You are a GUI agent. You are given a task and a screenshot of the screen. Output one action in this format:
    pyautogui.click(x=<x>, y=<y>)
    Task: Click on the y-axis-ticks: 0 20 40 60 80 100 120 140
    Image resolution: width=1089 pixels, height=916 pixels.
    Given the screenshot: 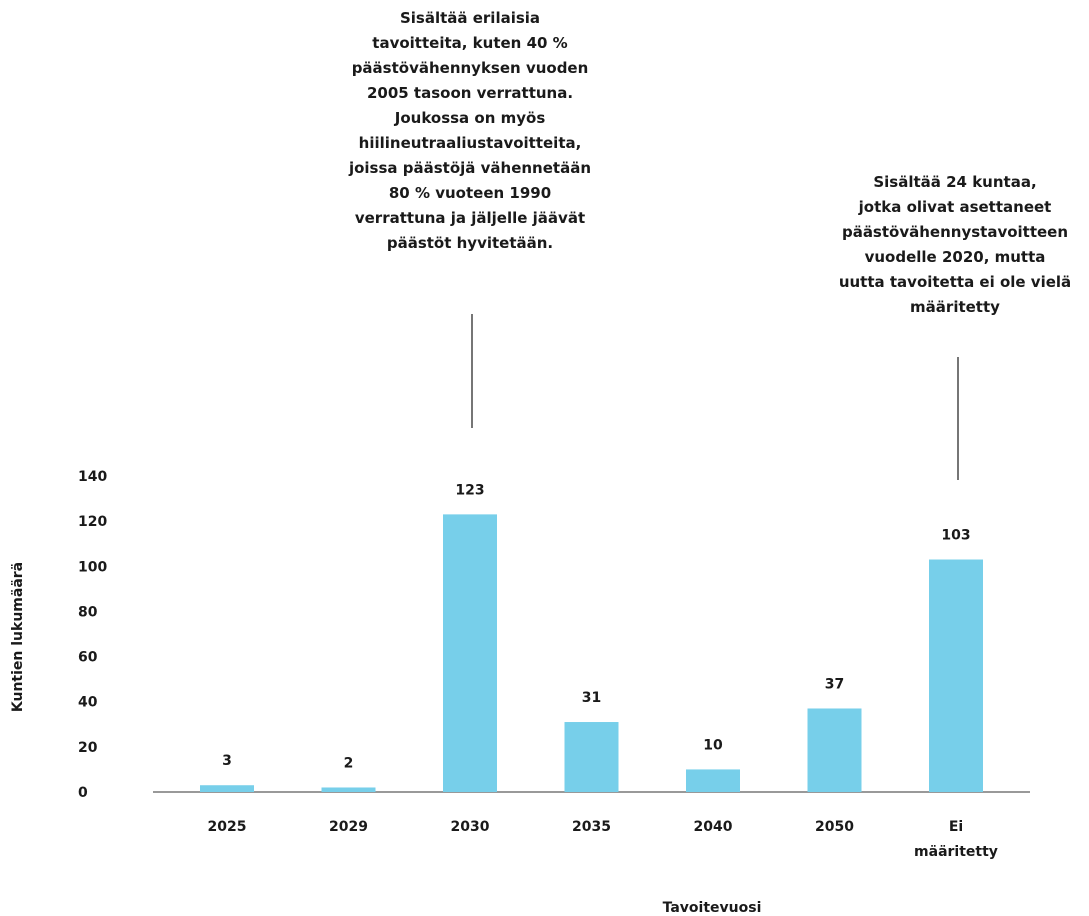 What is the action you would take?
    pyautogui.click(x=92, y=635)
    